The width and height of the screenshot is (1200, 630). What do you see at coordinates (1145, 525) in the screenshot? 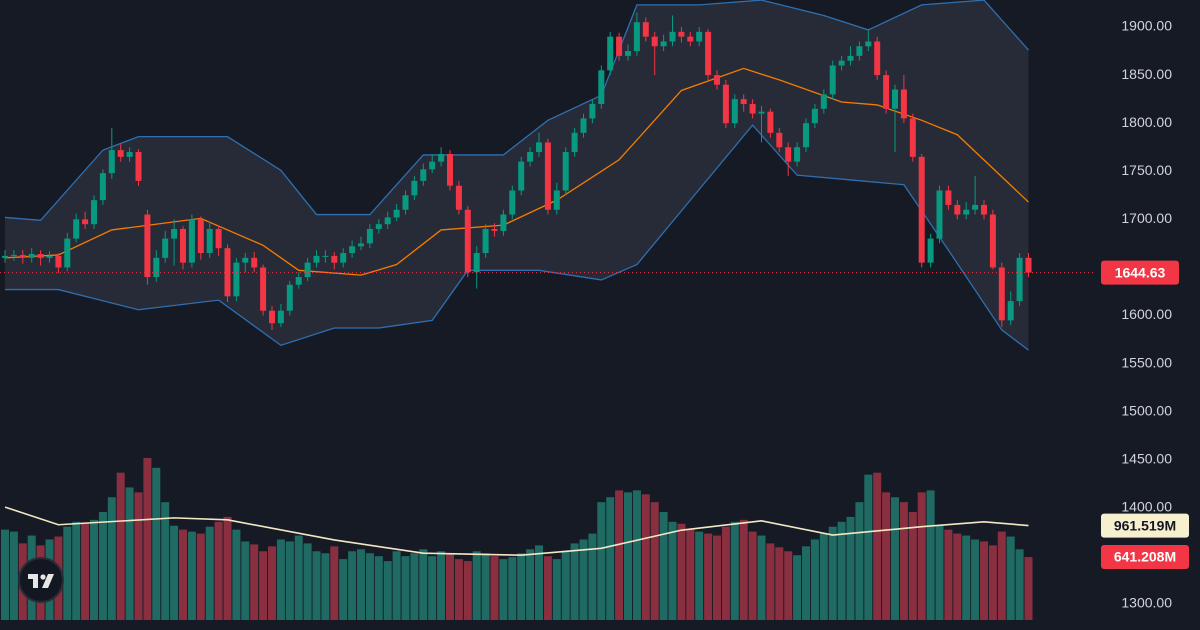
I see `volume-ma-label: 961.519M` at bounding box center [1145, 525].